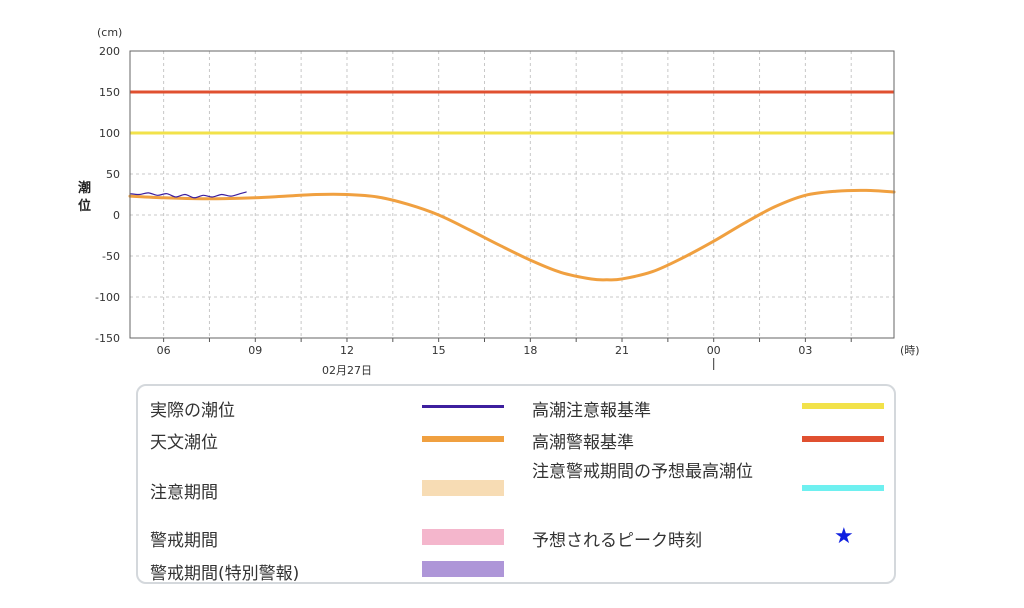 The width and height of the screenshot is (1024, 608). Describe the element at coordinates (844, 536) in the screenshot. I see `star-icon: ★` at that location.